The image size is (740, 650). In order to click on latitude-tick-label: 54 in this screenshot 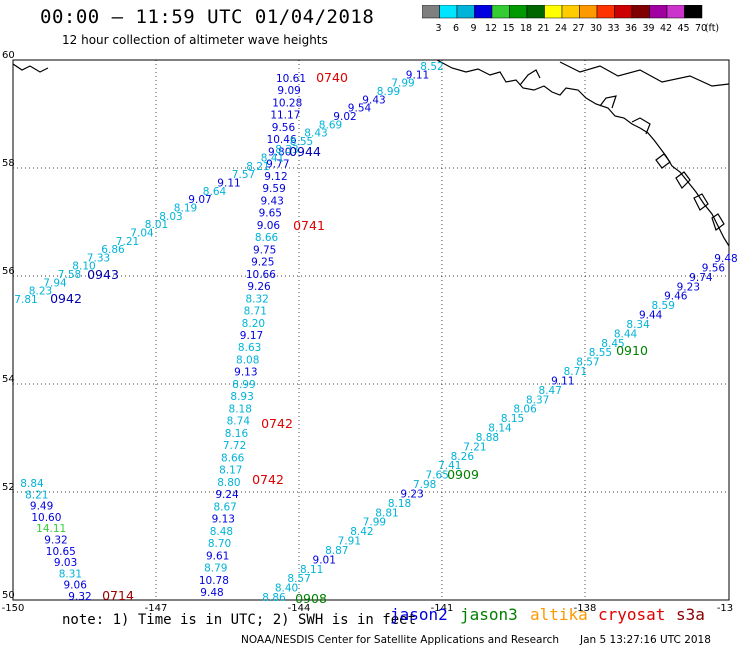, I will do `click(8, 379)`.